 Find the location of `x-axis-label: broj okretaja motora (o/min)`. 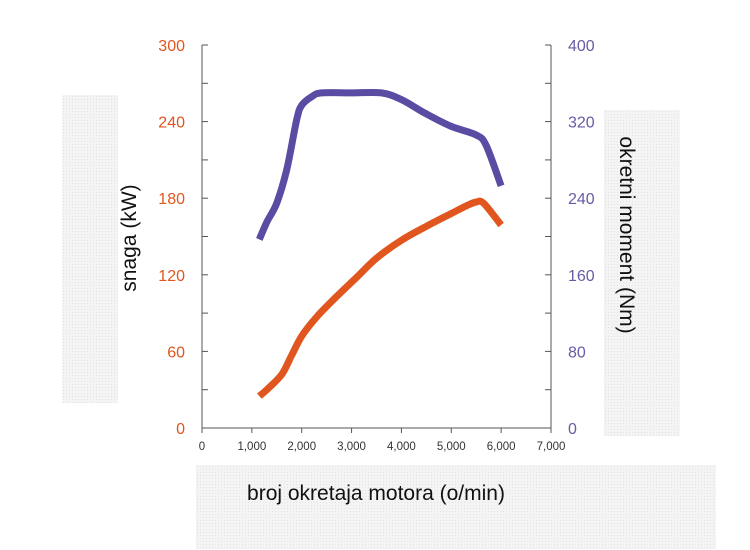

x-axis-label: broj okretaja motora (o/min) is located at coordinates (376, 493).